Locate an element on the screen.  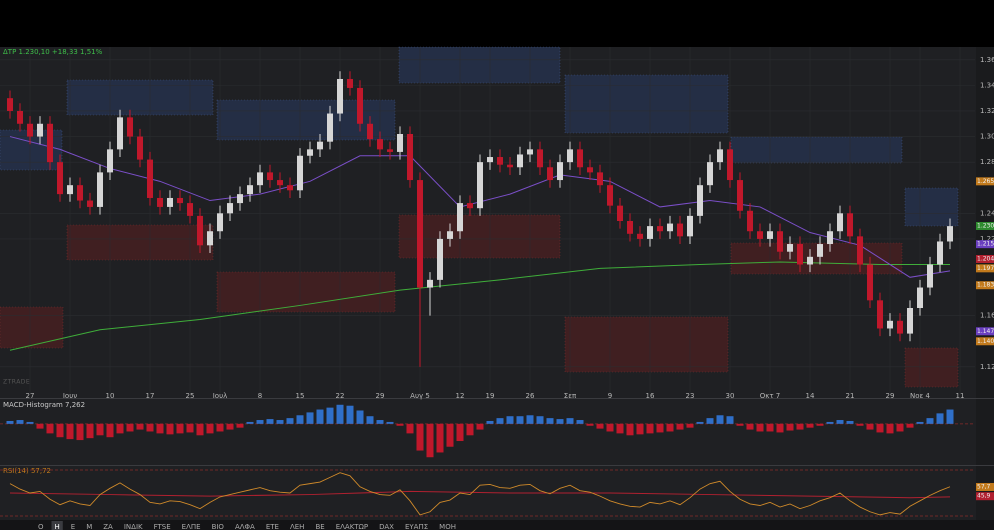
toolbar-button: ΑΛΦΑ is located at coordinates (245, 526).